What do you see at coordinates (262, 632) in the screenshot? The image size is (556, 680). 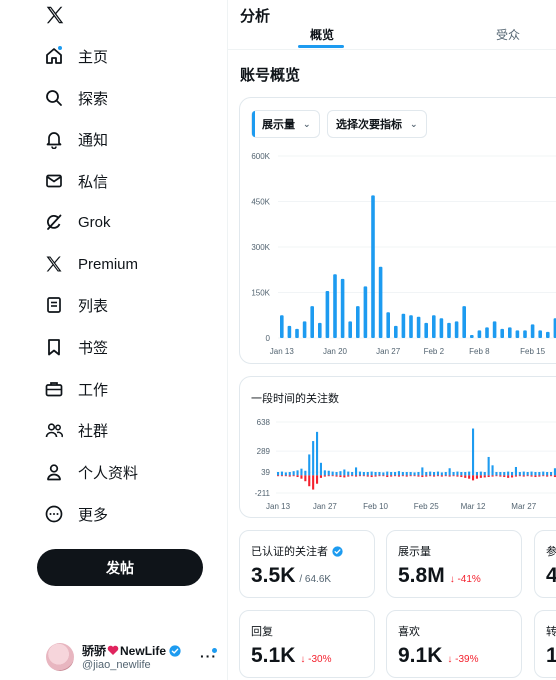 I see `stat-label: 回复` at bounding box center [262, 632].